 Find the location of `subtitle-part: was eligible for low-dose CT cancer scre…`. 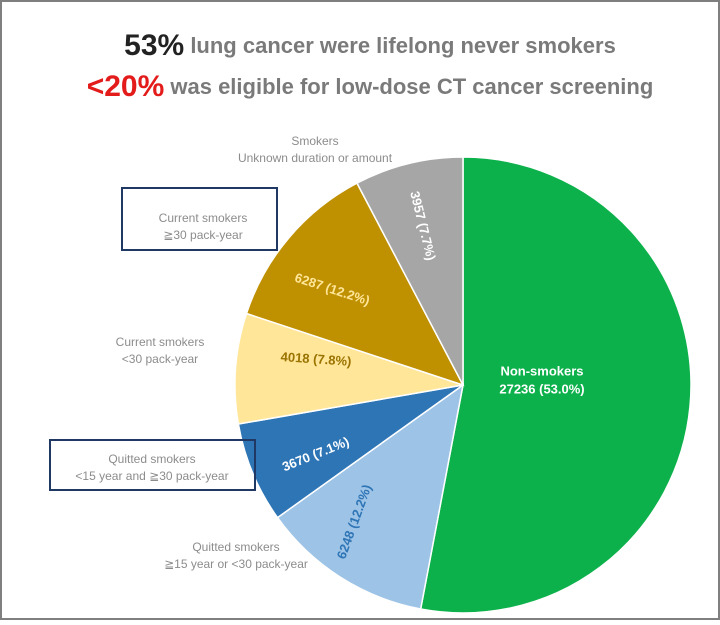

subtitle-part: was eligible for low-dose CT cancer scre… is located at coordinates (408, 86).